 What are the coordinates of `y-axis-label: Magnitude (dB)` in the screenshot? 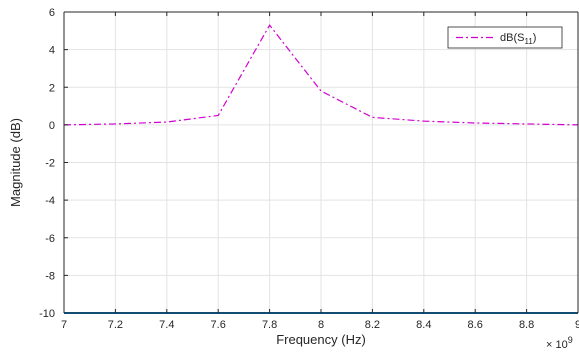 It's located at (15, 162).